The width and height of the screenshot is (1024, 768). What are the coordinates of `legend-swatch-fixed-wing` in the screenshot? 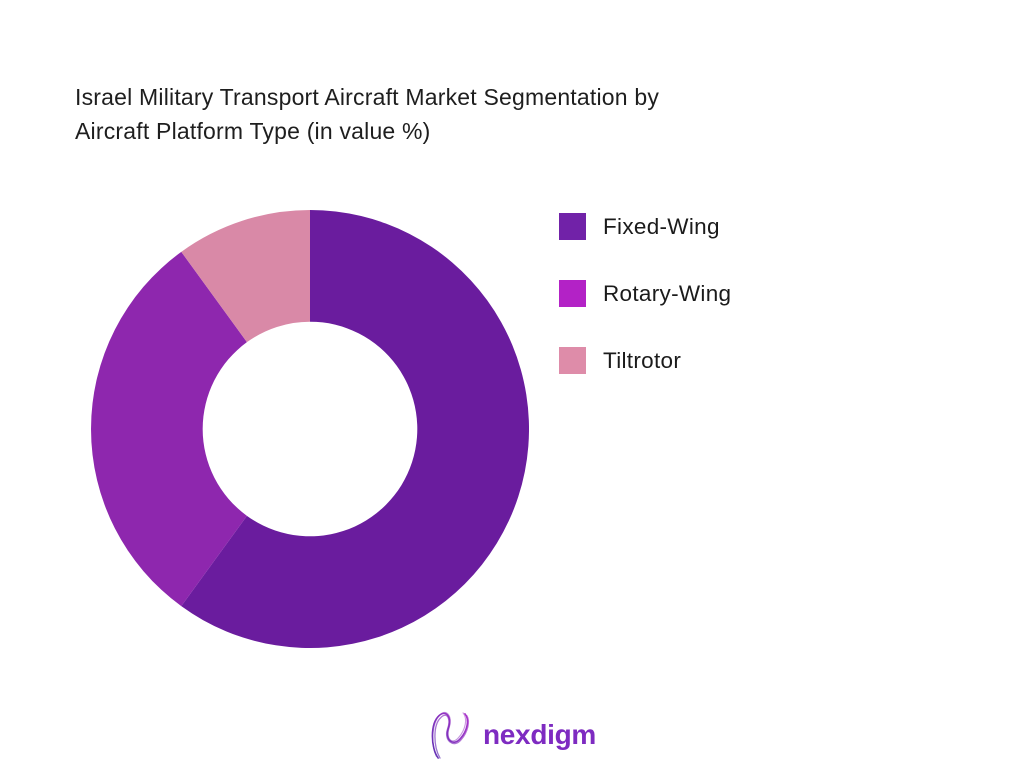 It's located at (572, 226).